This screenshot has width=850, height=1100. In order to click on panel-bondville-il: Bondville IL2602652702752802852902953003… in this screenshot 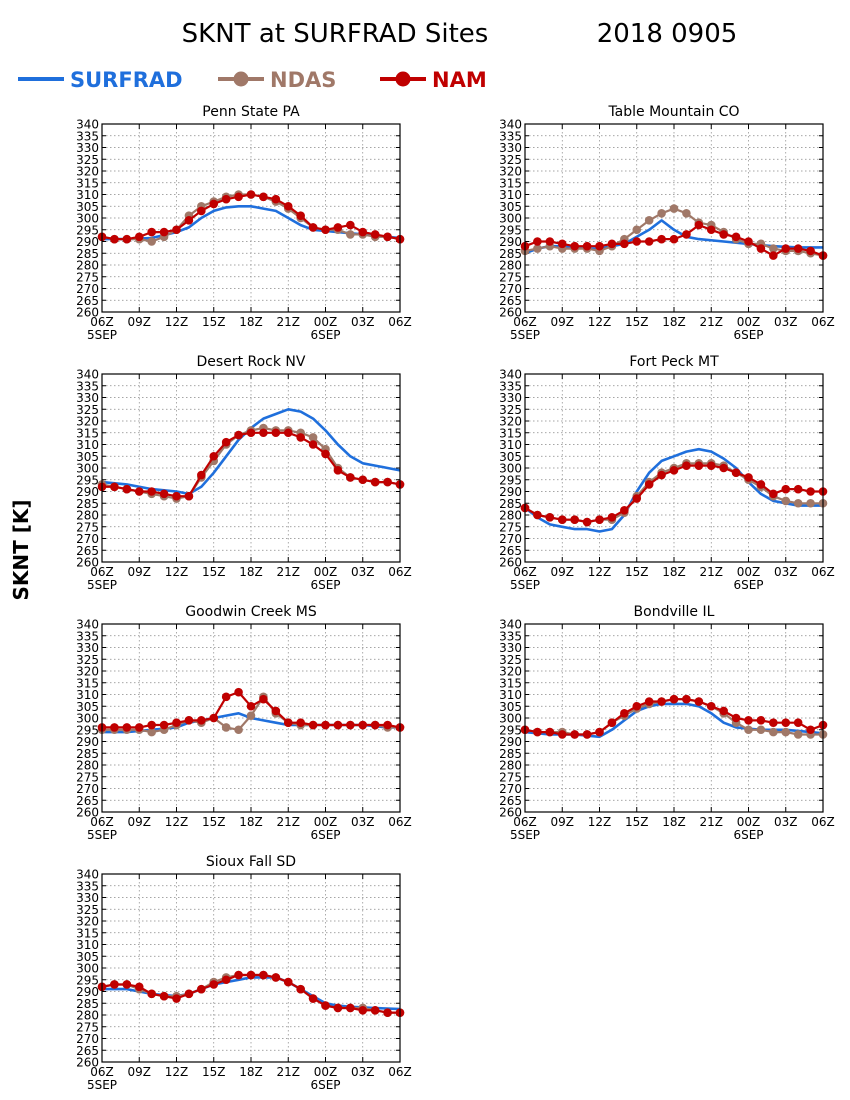, I will do `click(667, 723)`.